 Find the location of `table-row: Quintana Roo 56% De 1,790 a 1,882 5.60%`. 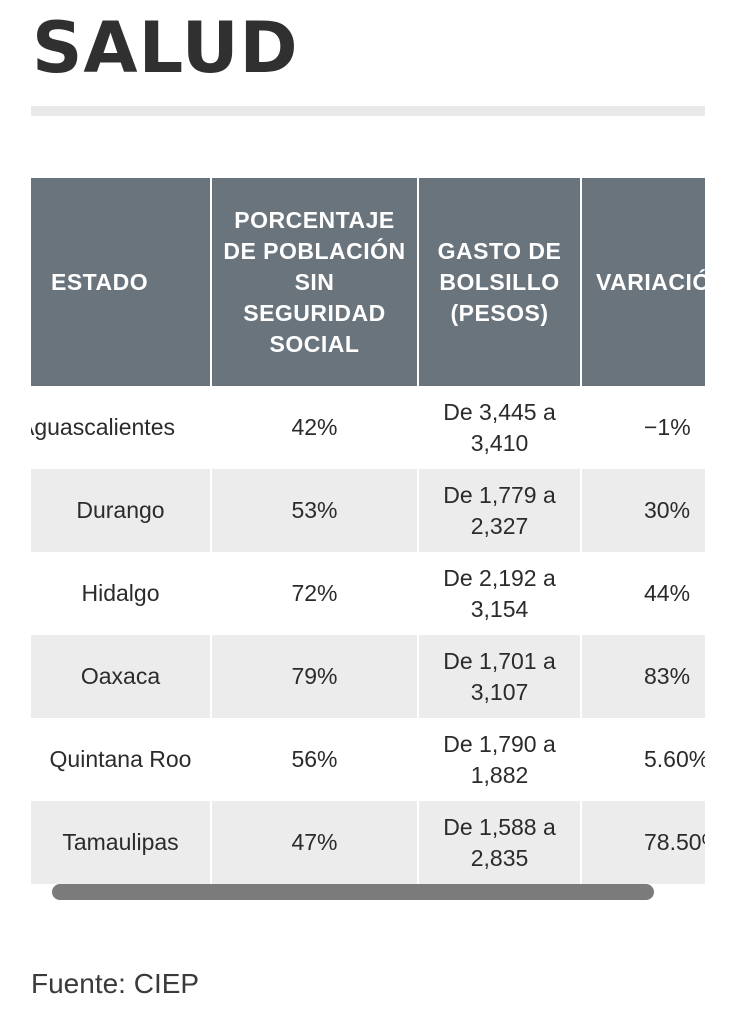

table-row: Quintana Roo 56% De 1,790 a 1,882 5.60% is located at coordinates (368, 759).